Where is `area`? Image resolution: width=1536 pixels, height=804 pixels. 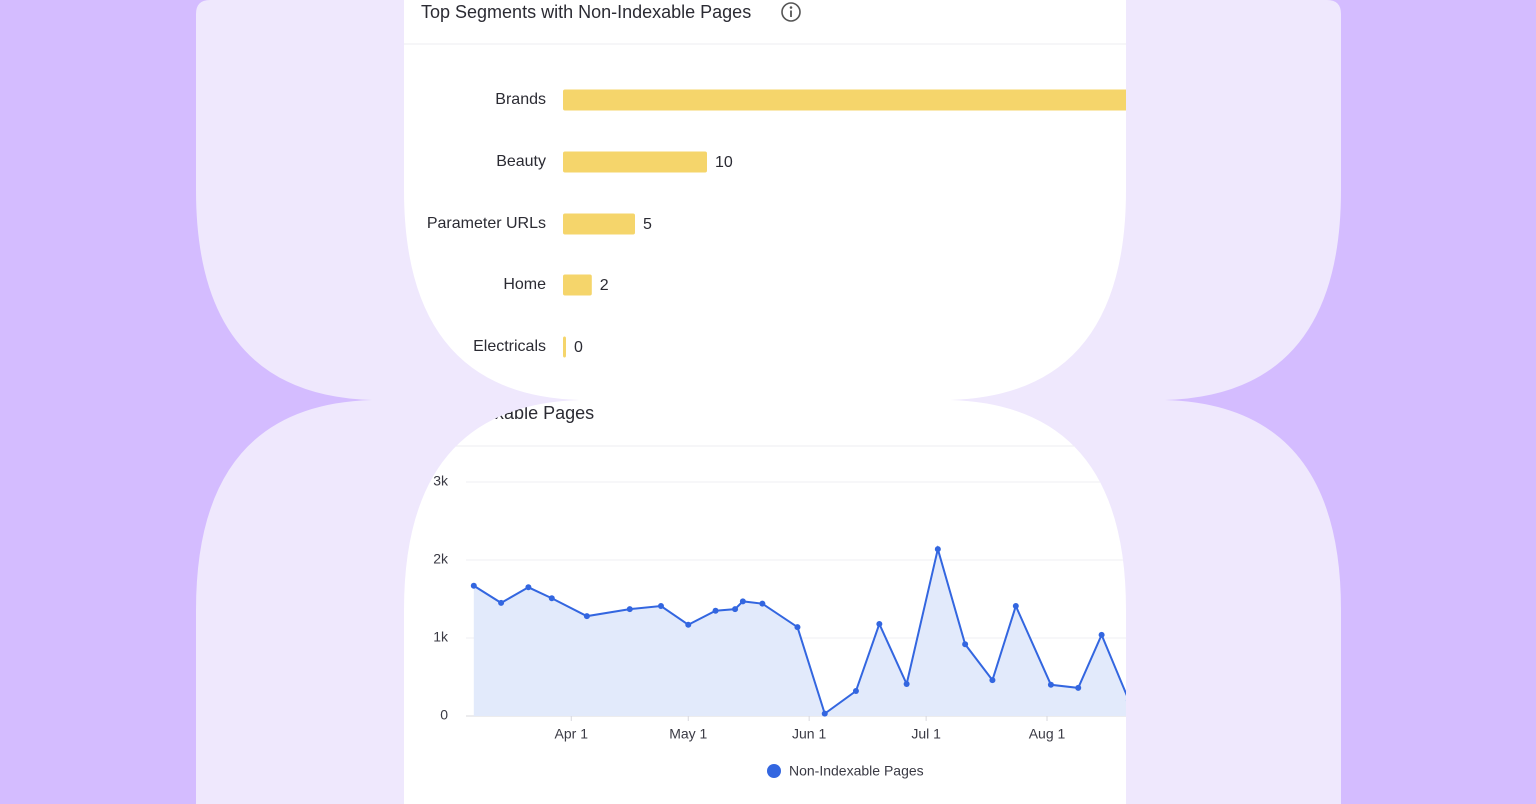 area is located at coordinates (799, 632).